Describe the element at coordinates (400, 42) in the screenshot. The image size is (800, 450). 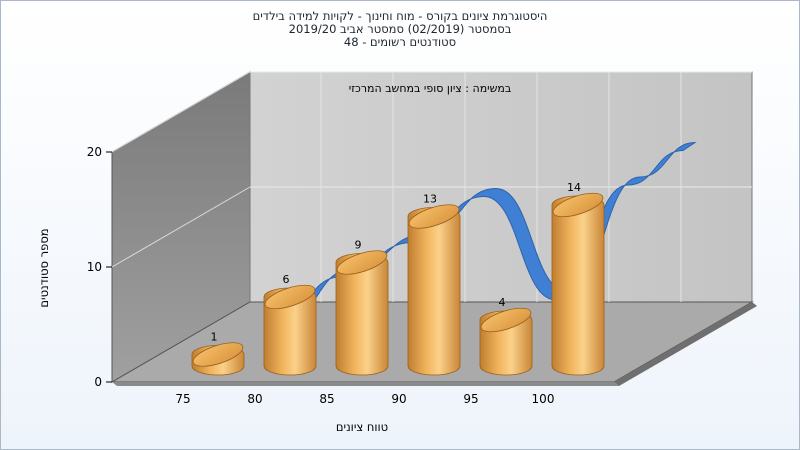
I see `chart-title-line-3: סטודנטים רשומים - 48` at that location.